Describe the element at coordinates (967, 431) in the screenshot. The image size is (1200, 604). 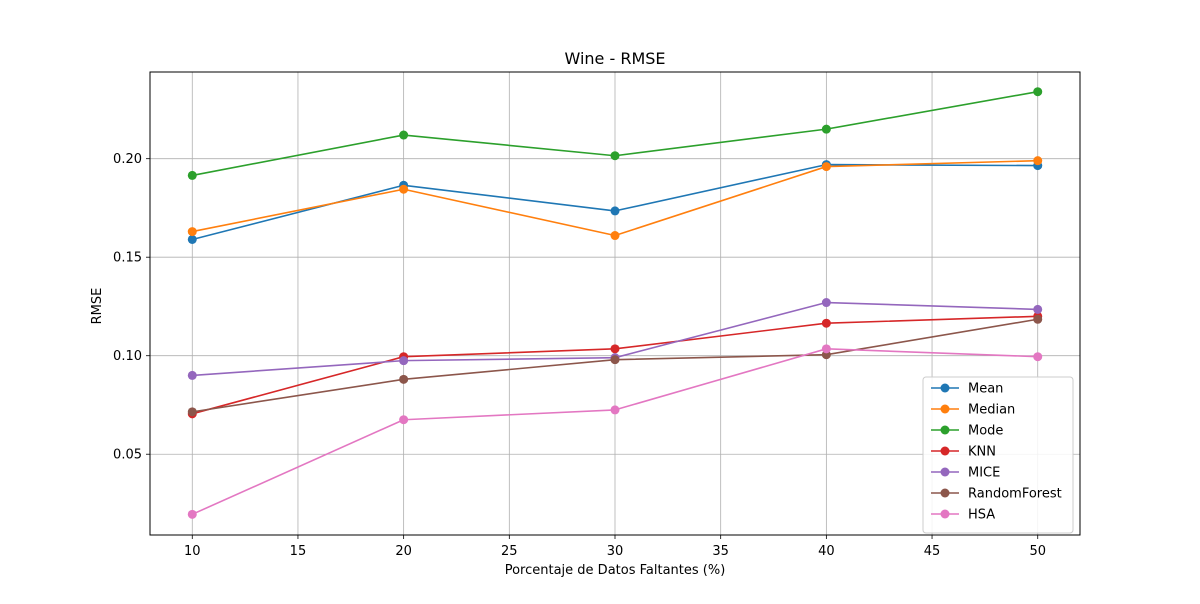
I see `legend-item-mode: Mode` at that location.